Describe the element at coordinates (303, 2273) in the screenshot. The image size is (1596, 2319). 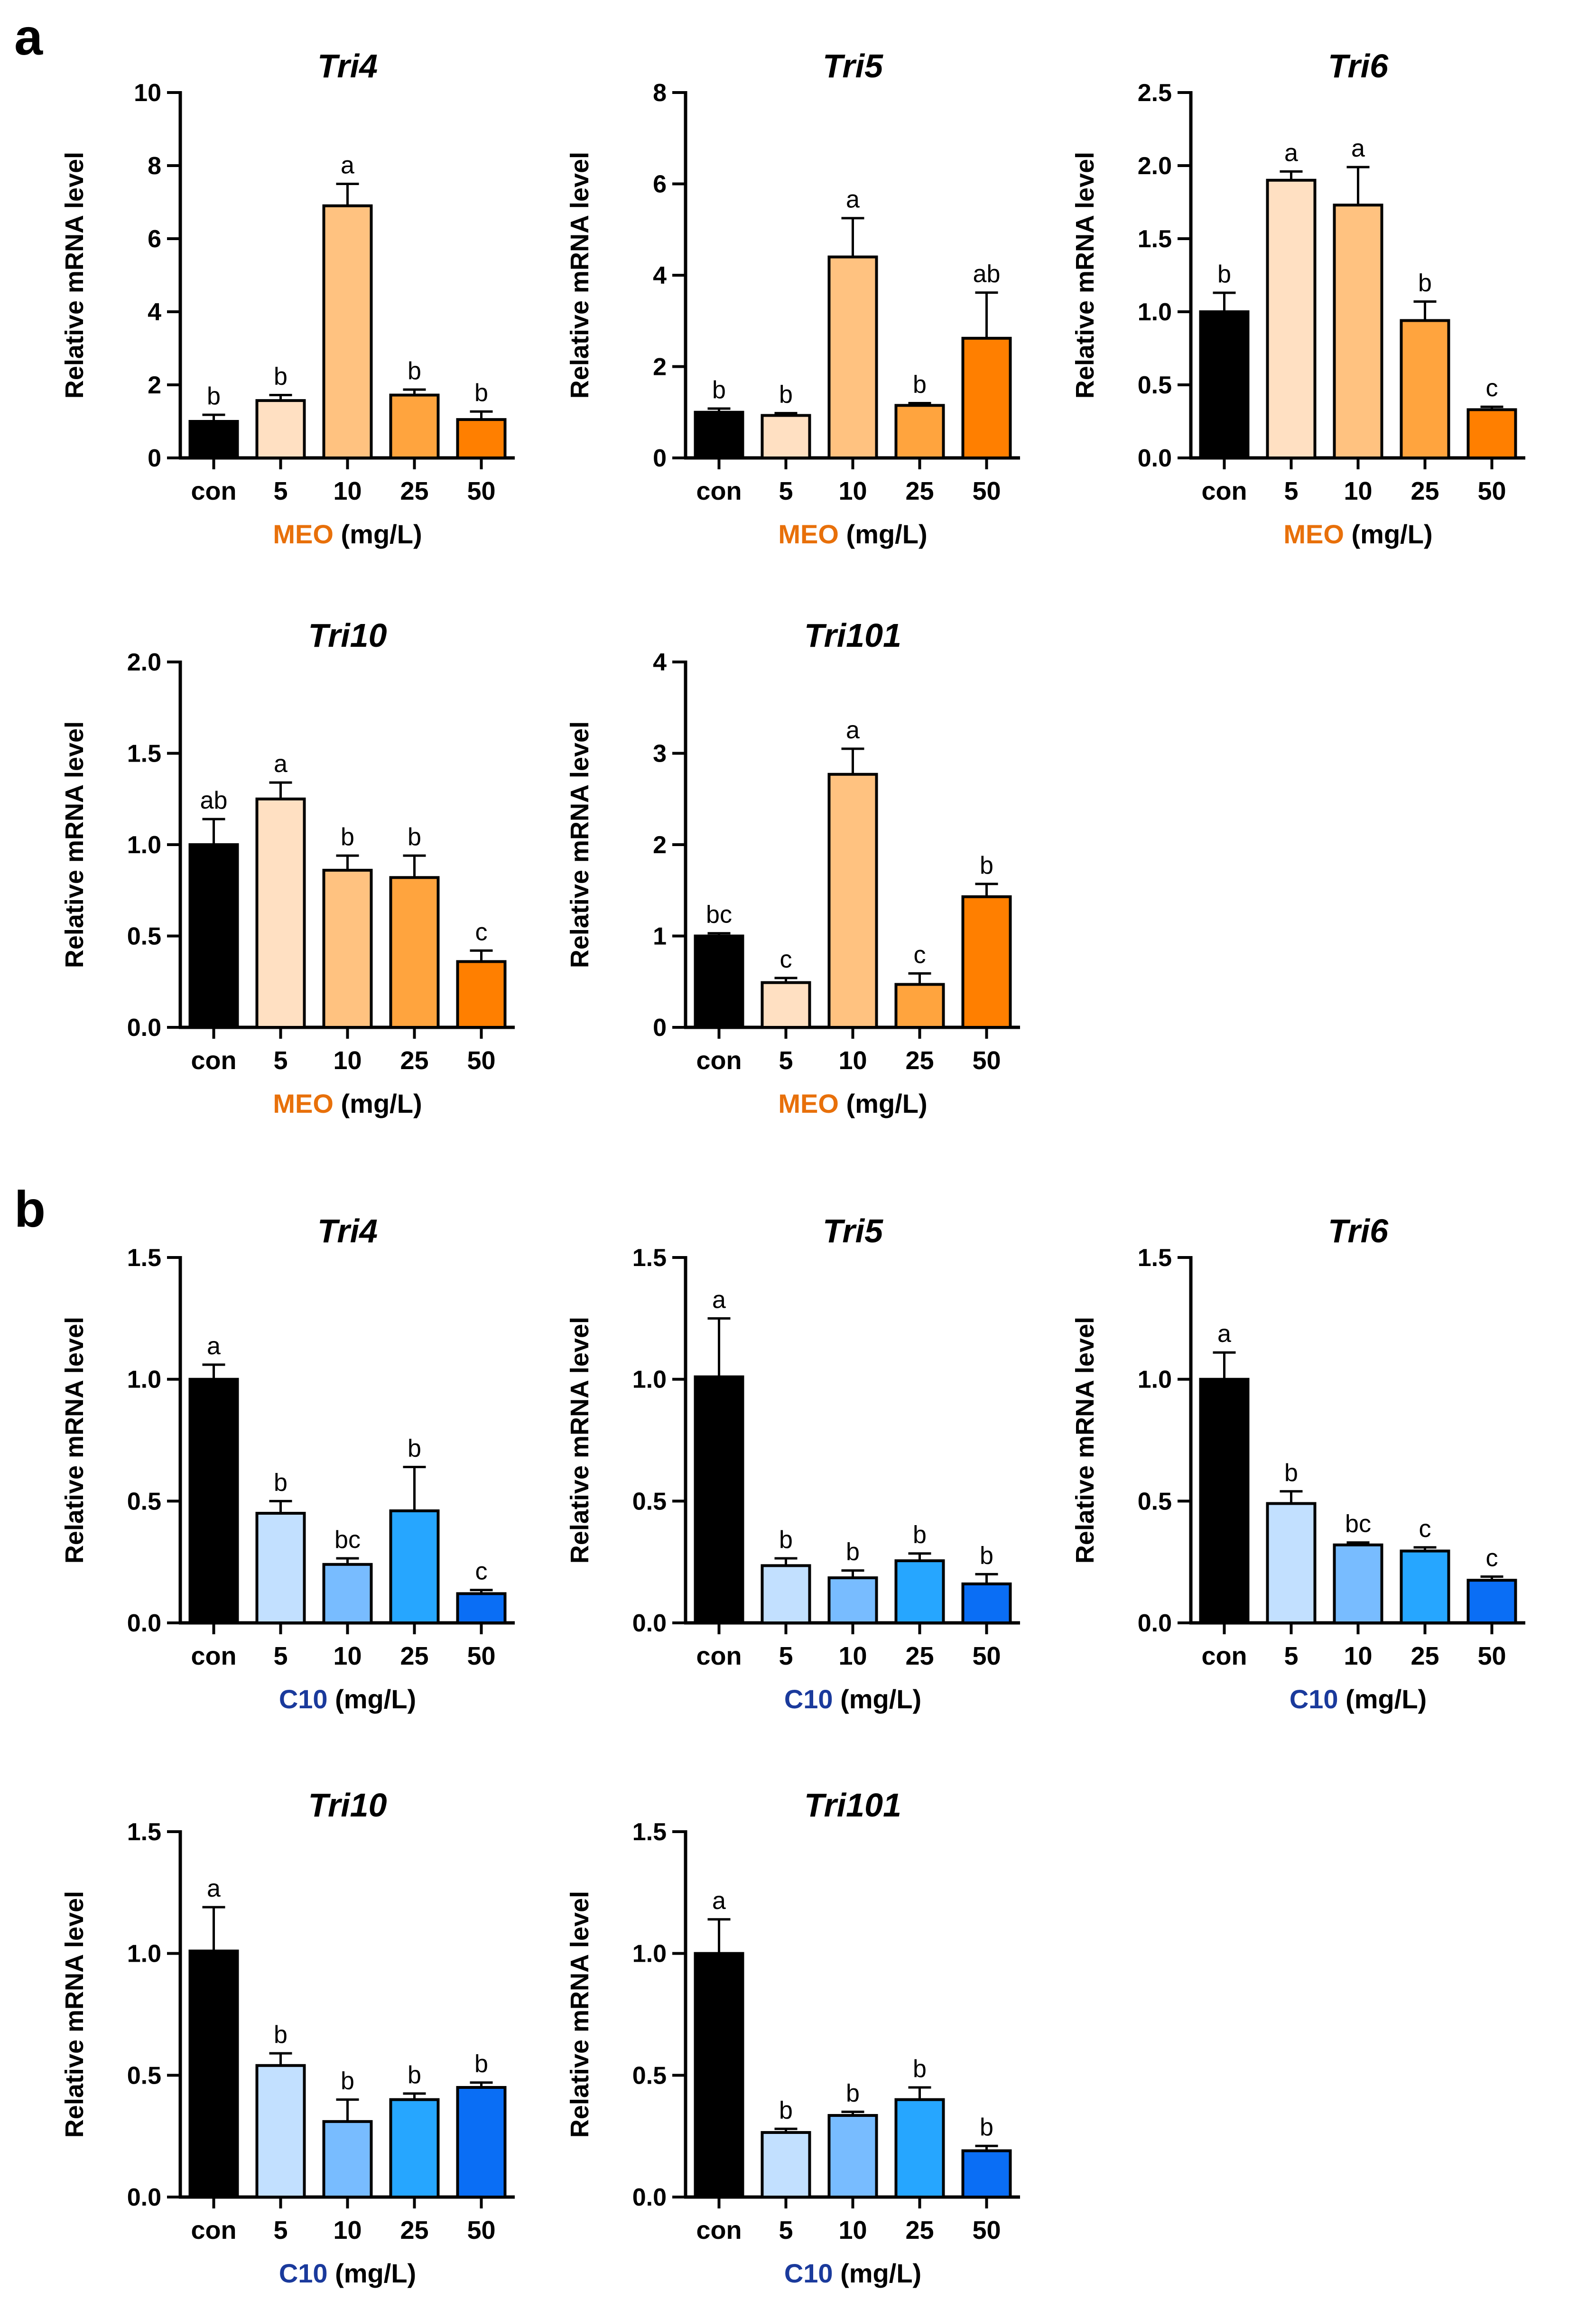
I see `x-axis-label-treatment: C10` at that location.